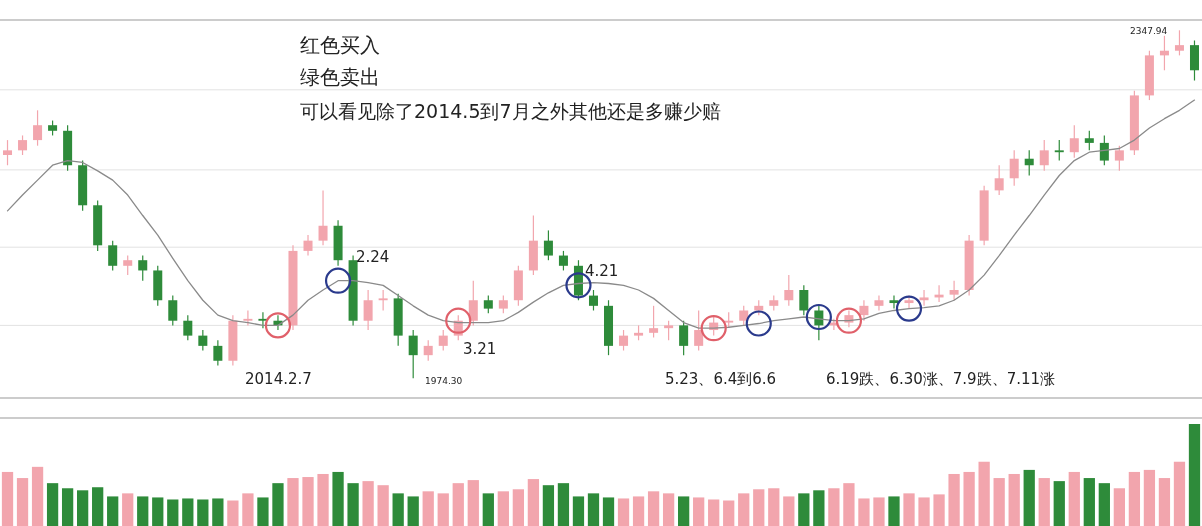  What do you see at coordinates (278, 379) in the screenshot?
I see `annotation: 2014.2.7` at bounding box center [278, 379].